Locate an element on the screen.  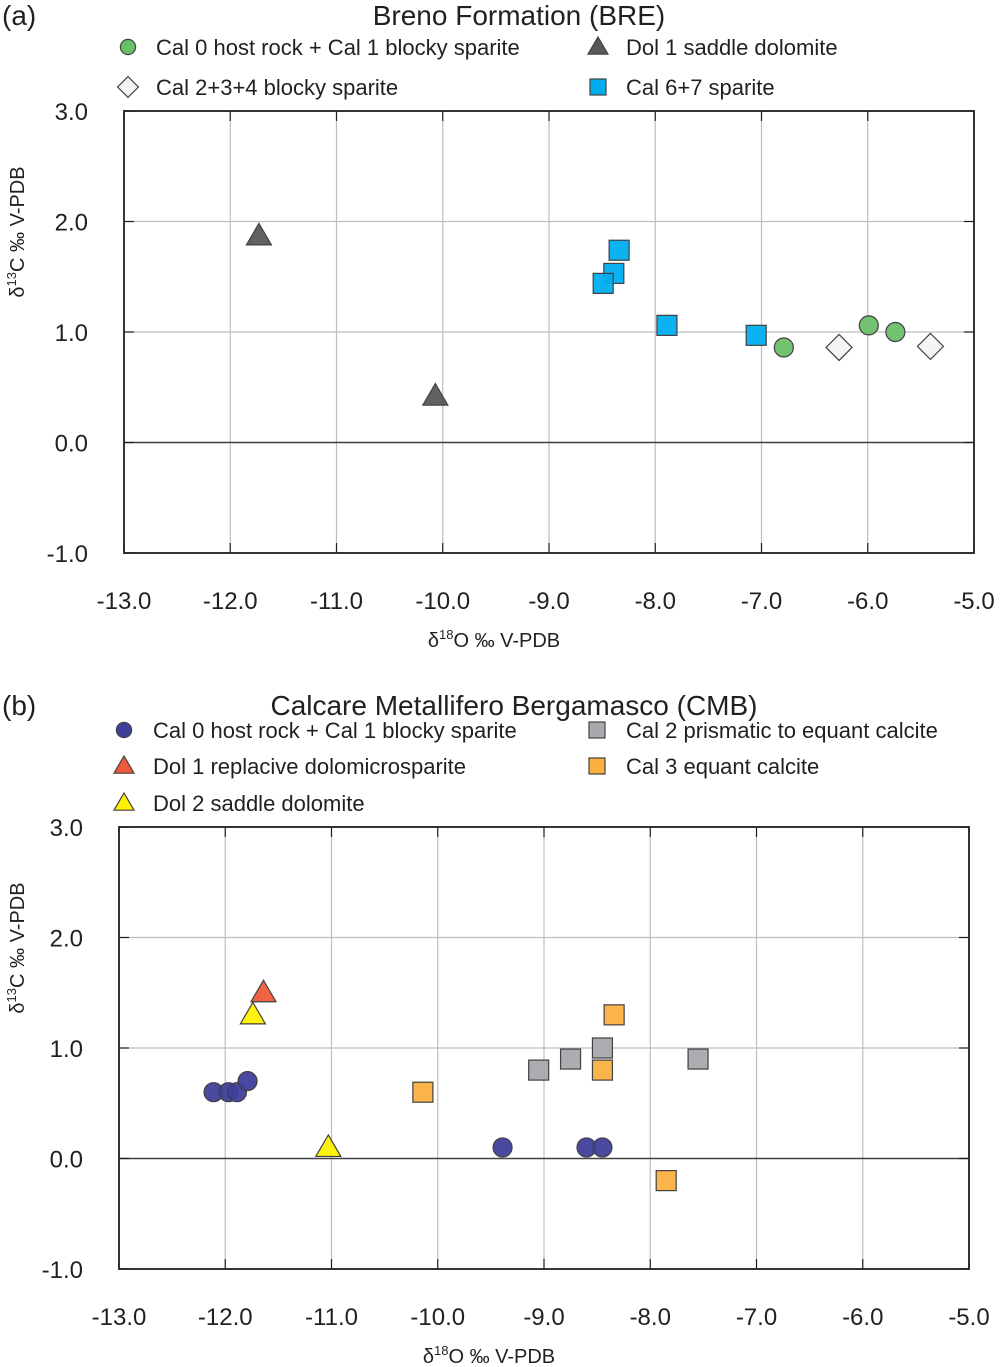
panel-label: (b) is located at coordinates (19, 705).